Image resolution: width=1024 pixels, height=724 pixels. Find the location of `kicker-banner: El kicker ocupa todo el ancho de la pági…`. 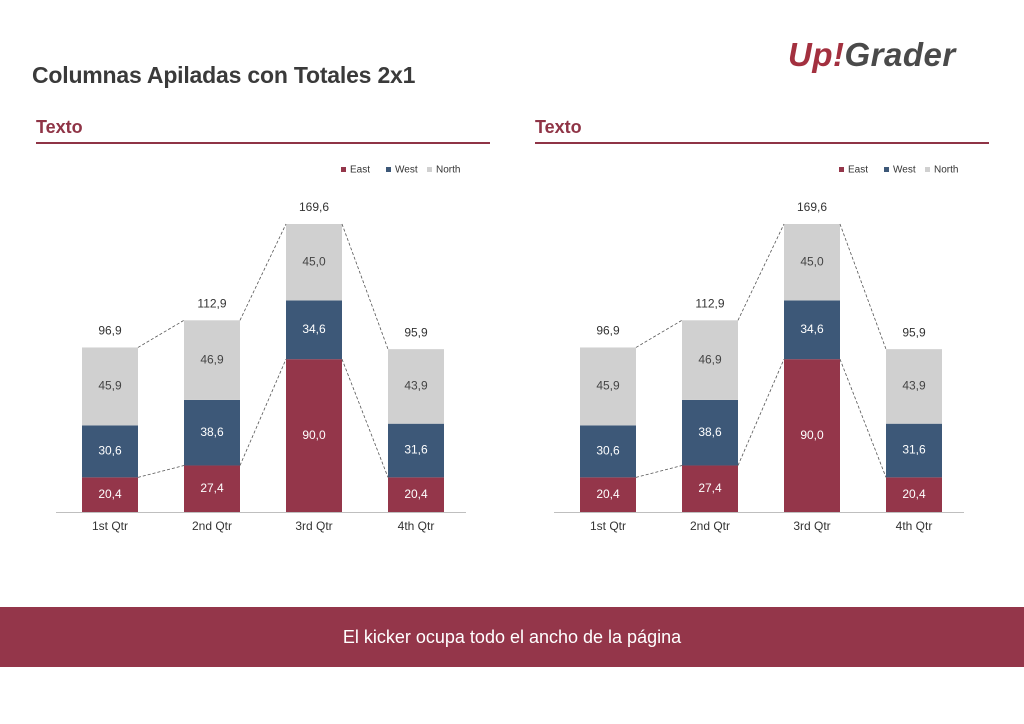

kicker-banner: El kicker ocupa todo el ancho de la pági… is located at coordinates (512, 637).